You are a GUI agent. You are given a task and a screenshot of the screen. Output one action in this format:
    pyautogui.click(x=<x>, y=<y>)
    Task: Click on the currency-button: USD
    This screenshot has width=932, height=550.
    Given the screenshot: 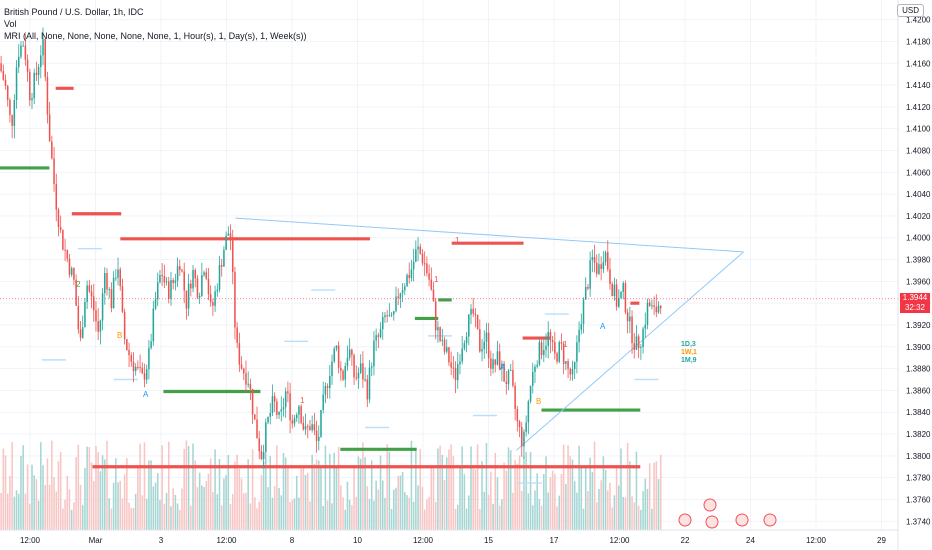 What is the action you would take?
    pyautogui.click(x=910, y=10)
    